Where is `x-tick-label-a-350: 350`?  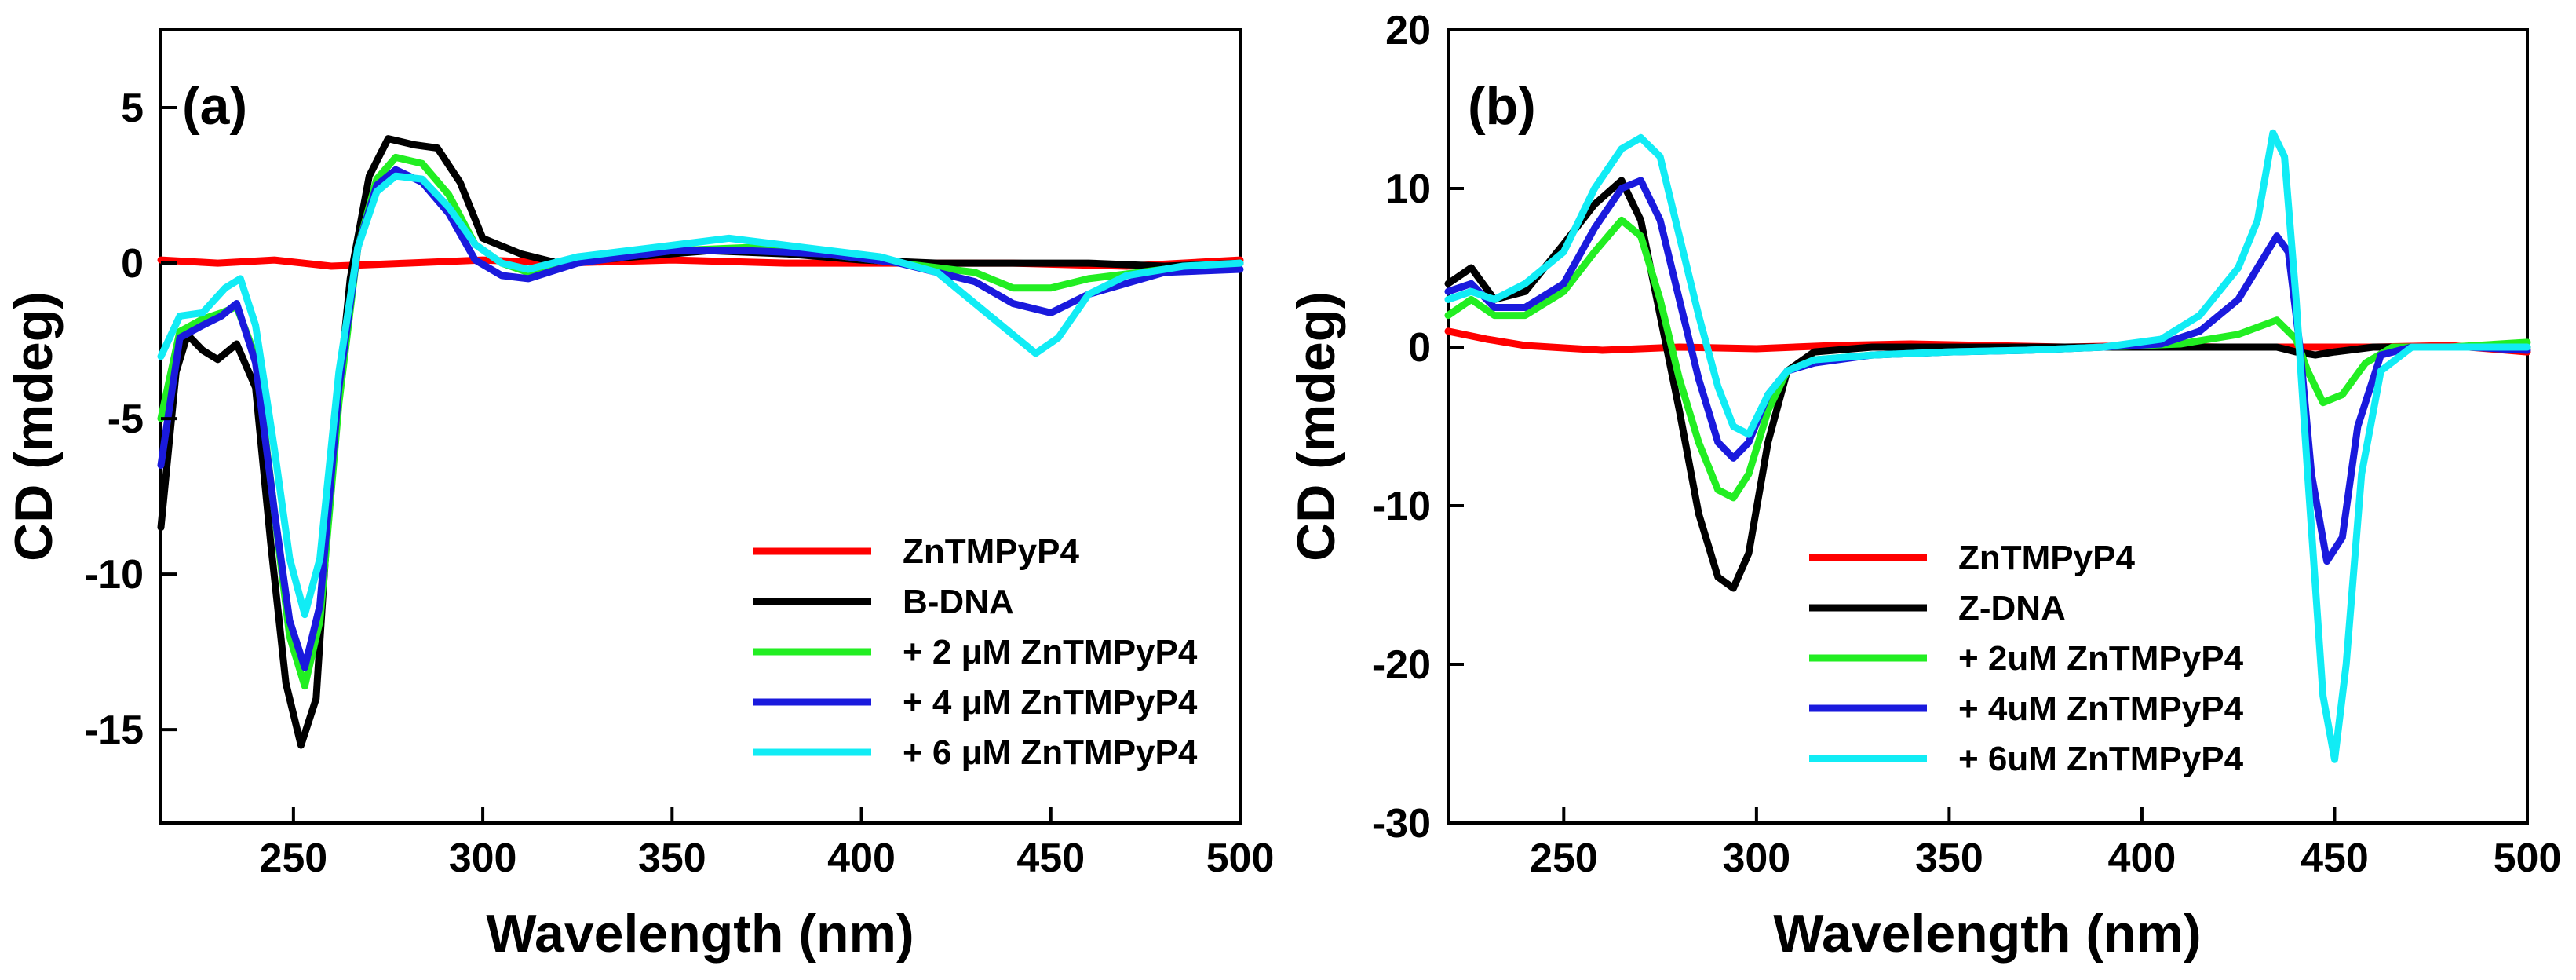 x-tick-label-a-350: 350 is located at coordinates (672, 858).